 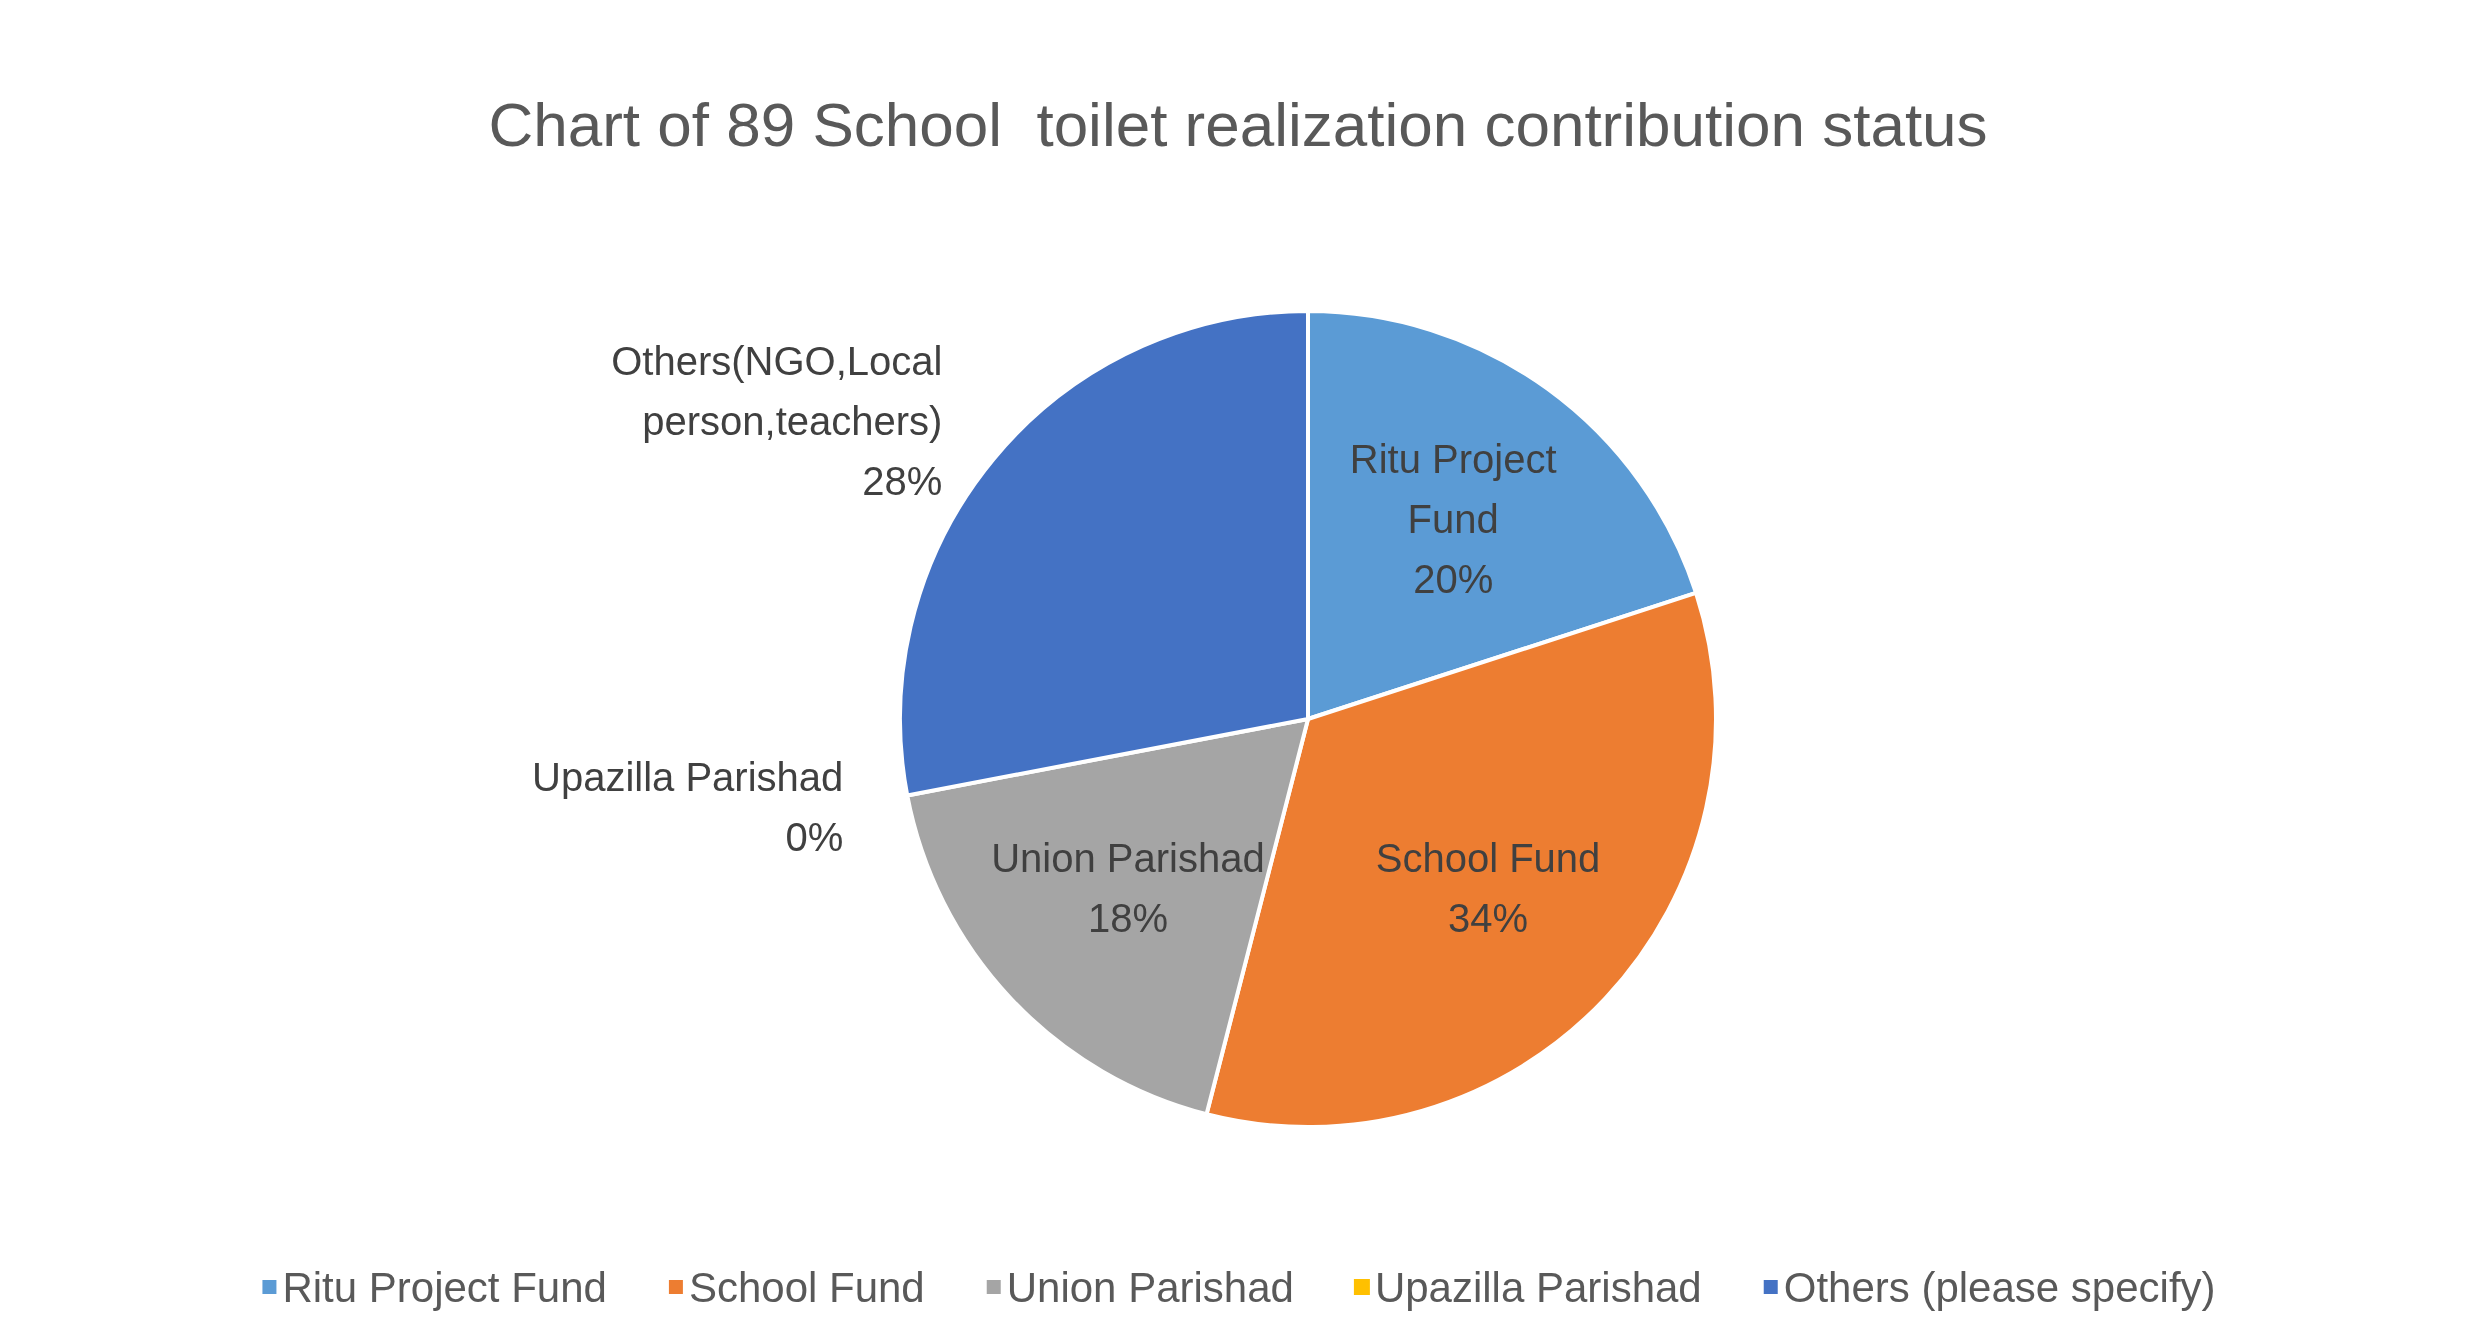 What do you see at coordinates (444, 1287) in the screenshot?
I see `legend-label: Ritu Project Fund` at bounding box center [444, 1287].